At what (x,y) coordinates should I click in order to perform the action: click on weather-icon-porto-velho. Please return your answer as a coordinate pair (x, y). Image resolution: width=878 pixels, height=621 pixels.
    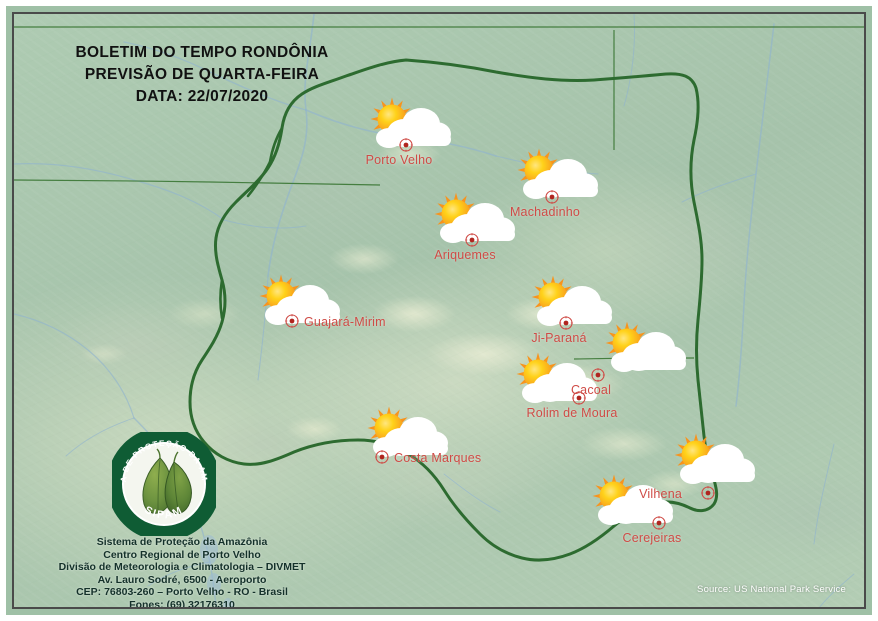
    Looking at the image, I should click on (412, 124).